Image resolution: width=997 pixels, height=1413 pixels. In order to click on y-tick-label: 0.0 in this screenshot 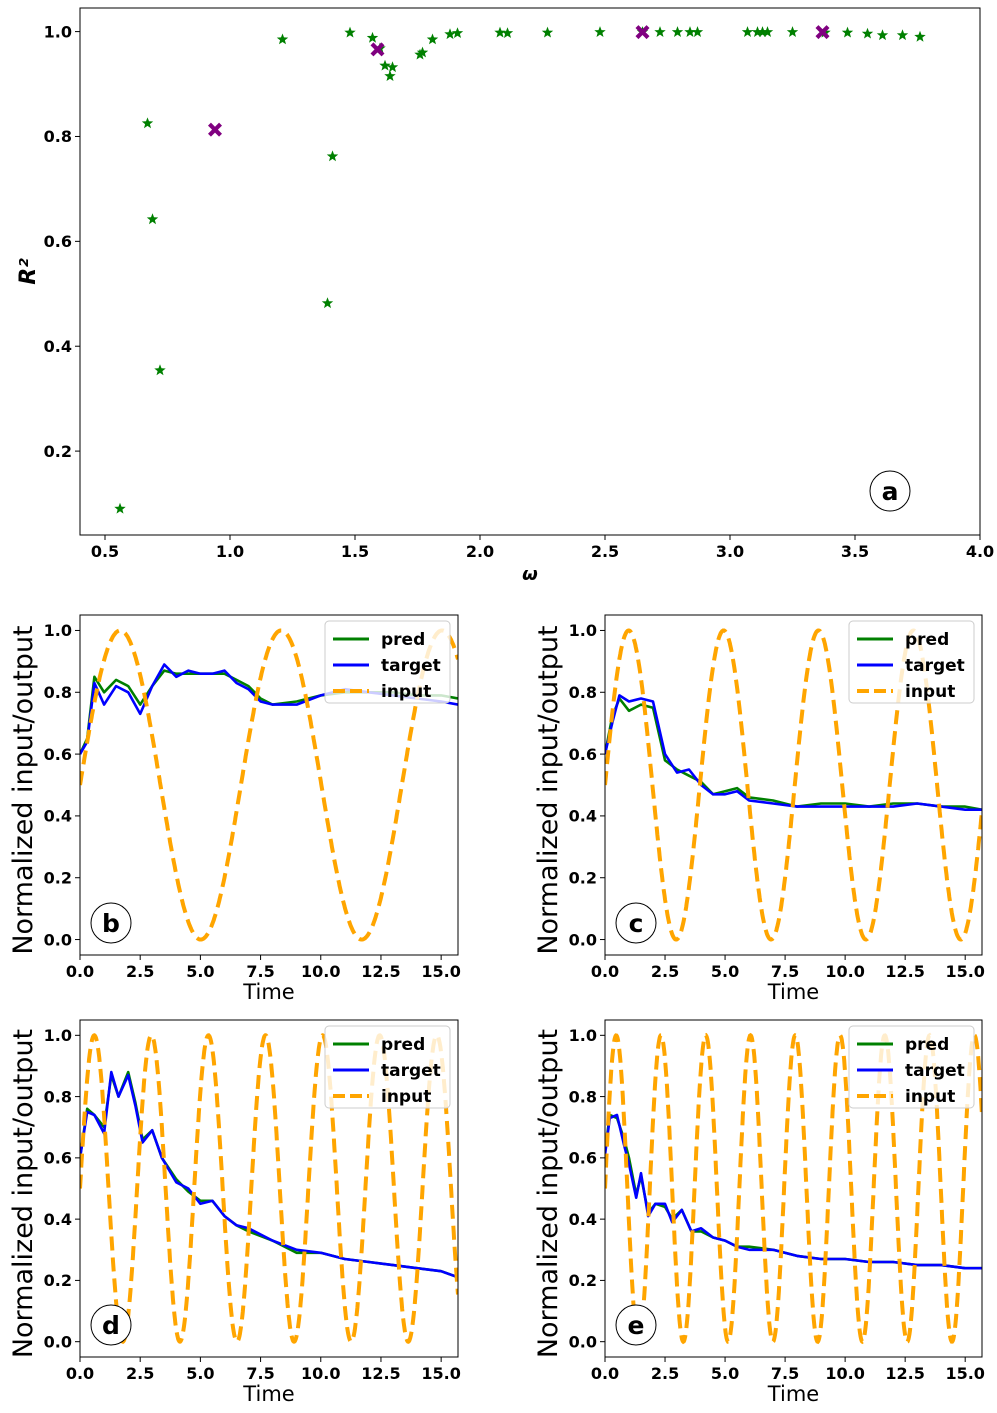, I will do `click(58, 939)`.